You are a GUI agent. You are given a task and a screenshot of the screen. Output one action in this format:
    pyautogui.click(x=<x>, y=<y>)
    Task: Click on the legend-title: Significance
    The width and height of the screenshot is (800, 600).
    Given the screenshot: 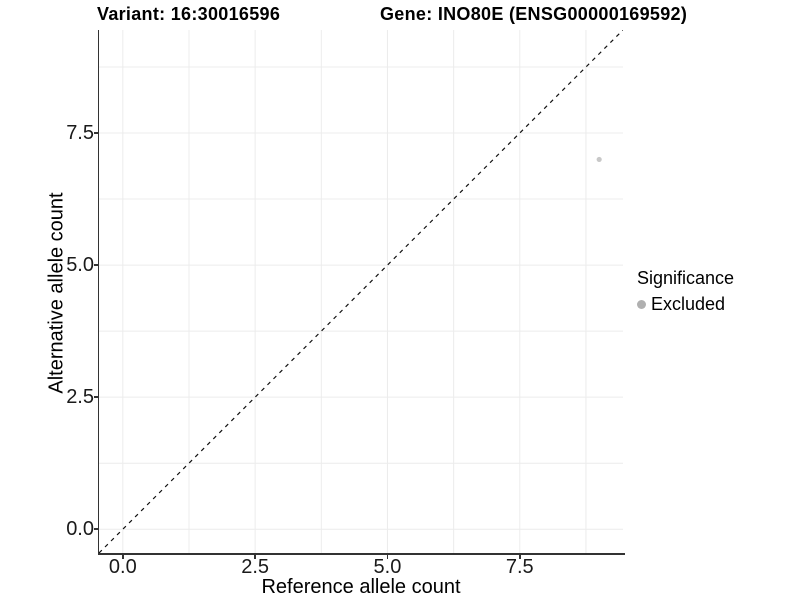 What is the action you would take?
    pyautogui.click(x=686, y=278)
    